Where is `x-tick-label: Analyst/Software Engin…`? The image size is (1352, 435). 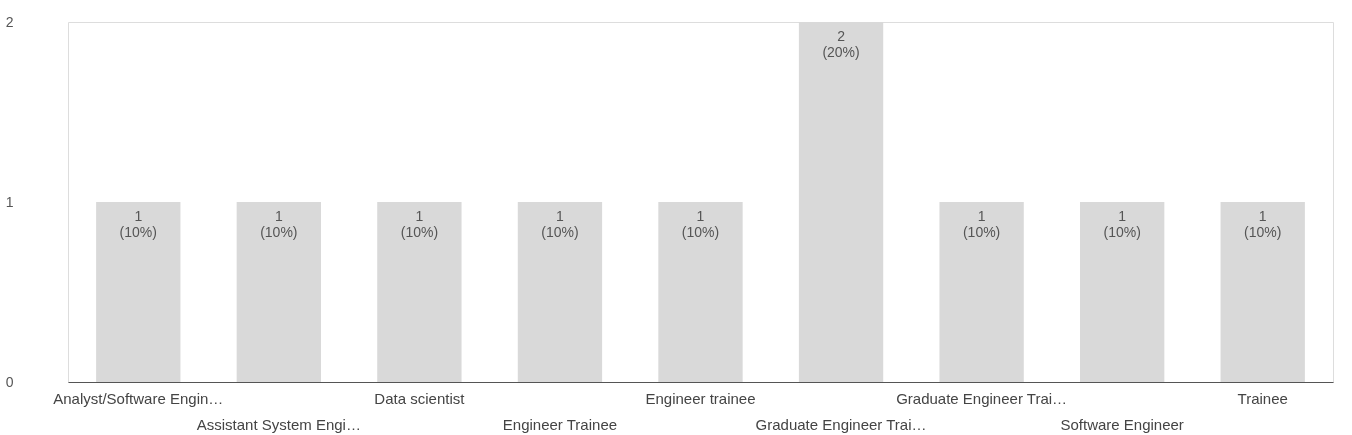
x-tick-label: Analyst/Software Engin… is located at coordinates (138, 398).